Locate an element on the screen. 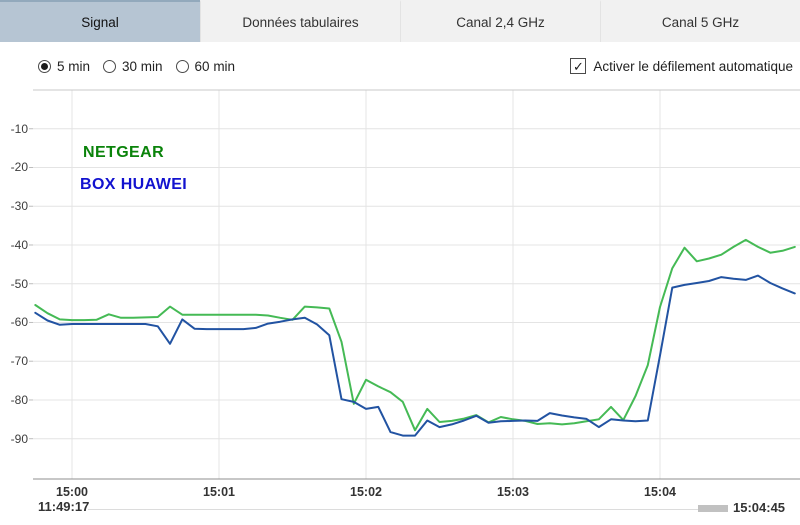 This screenshot has height=525, width=800. tab-donnees-tabulaires-label: Données tabulaires is located at coordinates (300, 22).